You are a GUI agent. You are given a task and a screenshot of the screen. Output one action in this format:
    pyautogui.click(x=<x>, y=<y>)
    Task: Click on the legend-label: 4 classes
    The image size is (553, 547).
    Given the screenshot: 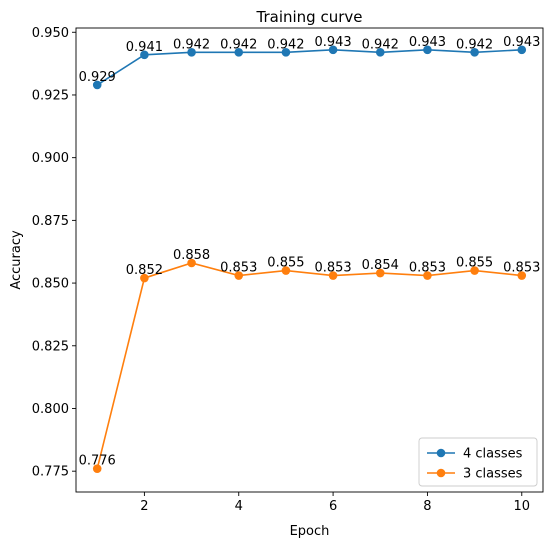 What is the action you would take?
    pyautogui.click(x=493, y=454)
    